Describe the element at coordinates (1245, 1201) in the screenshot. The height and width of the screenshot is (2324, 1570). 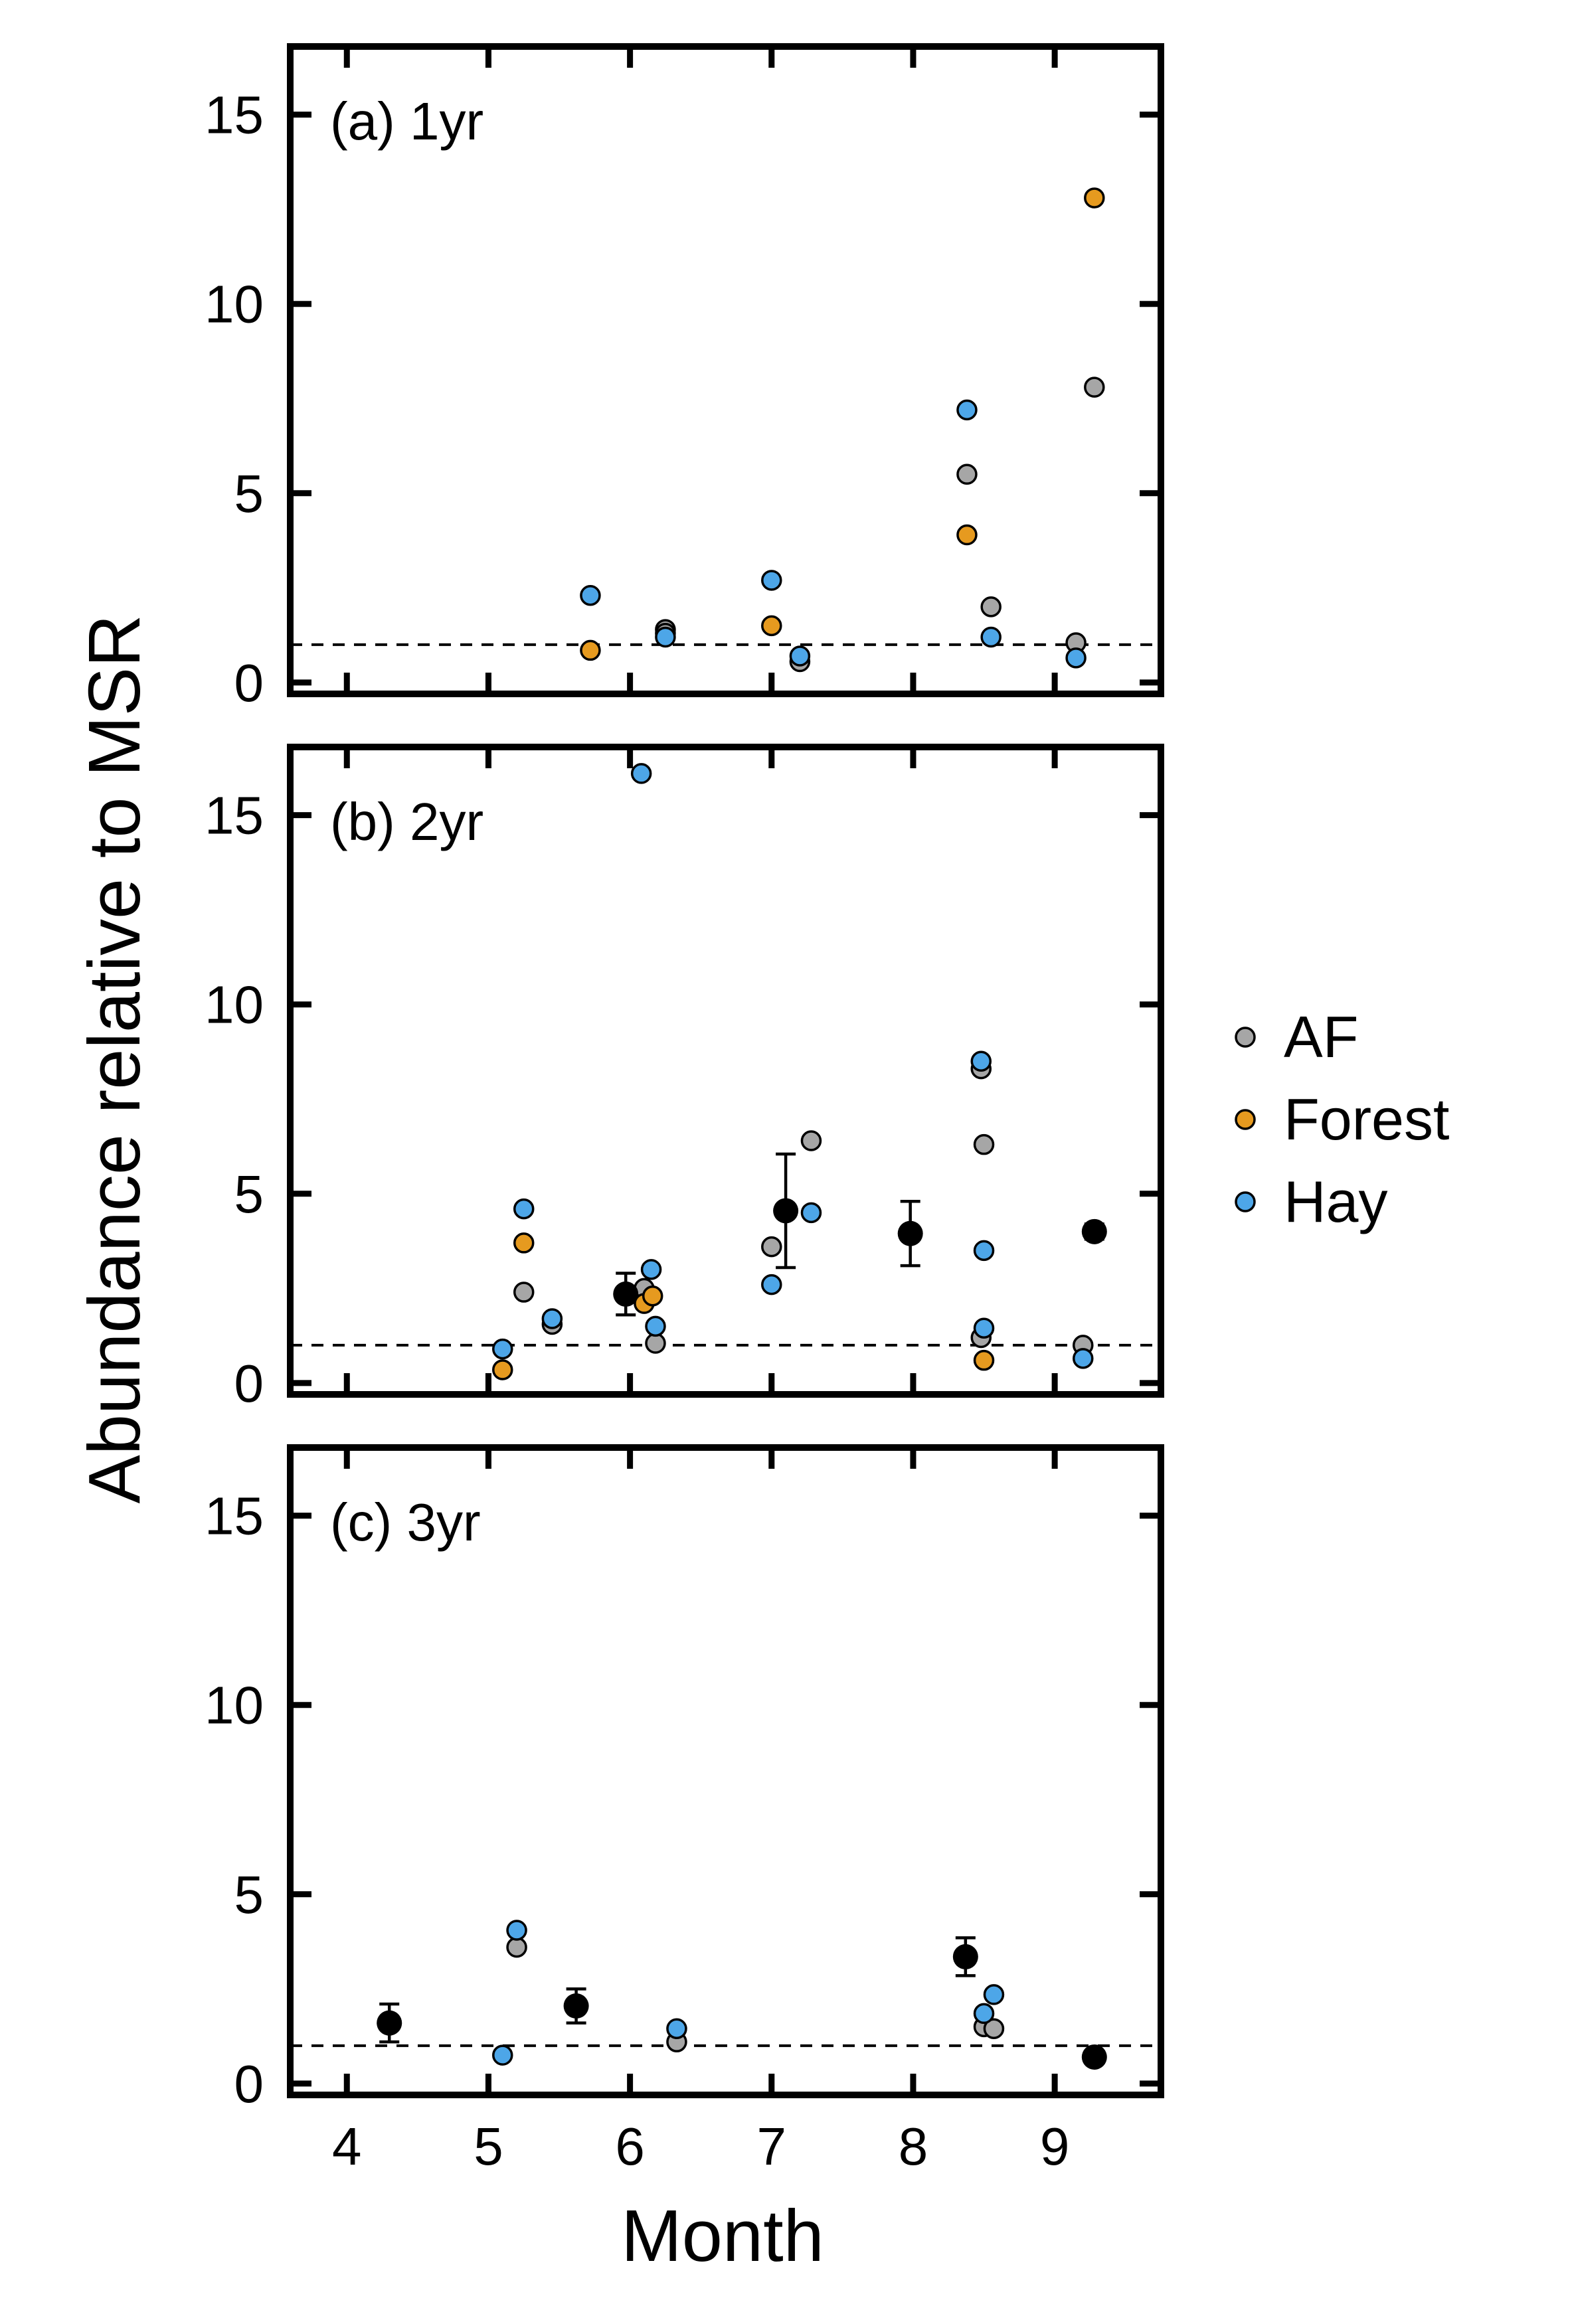
I see `legend-marker-hay` at that location.